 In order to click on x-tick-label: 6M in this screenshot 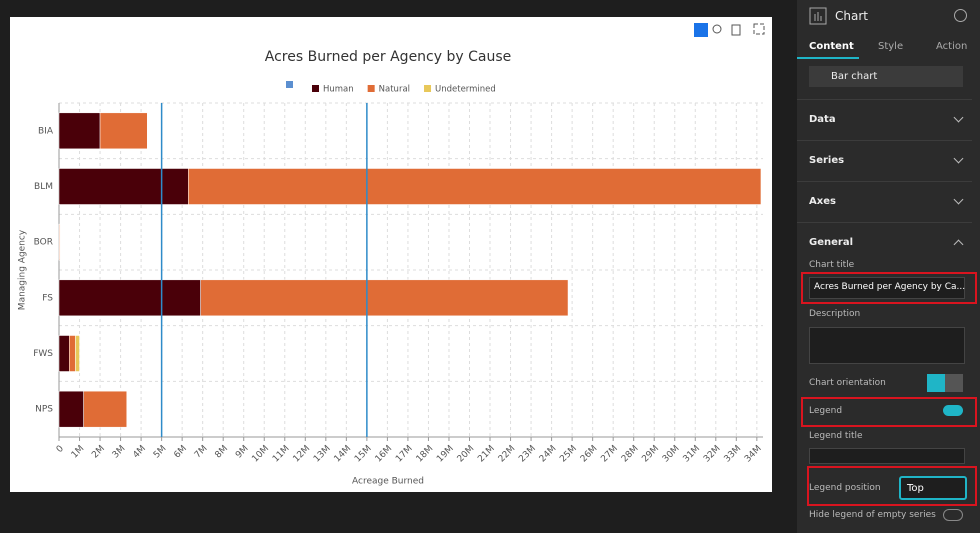, I will do `click(180, 452)`.